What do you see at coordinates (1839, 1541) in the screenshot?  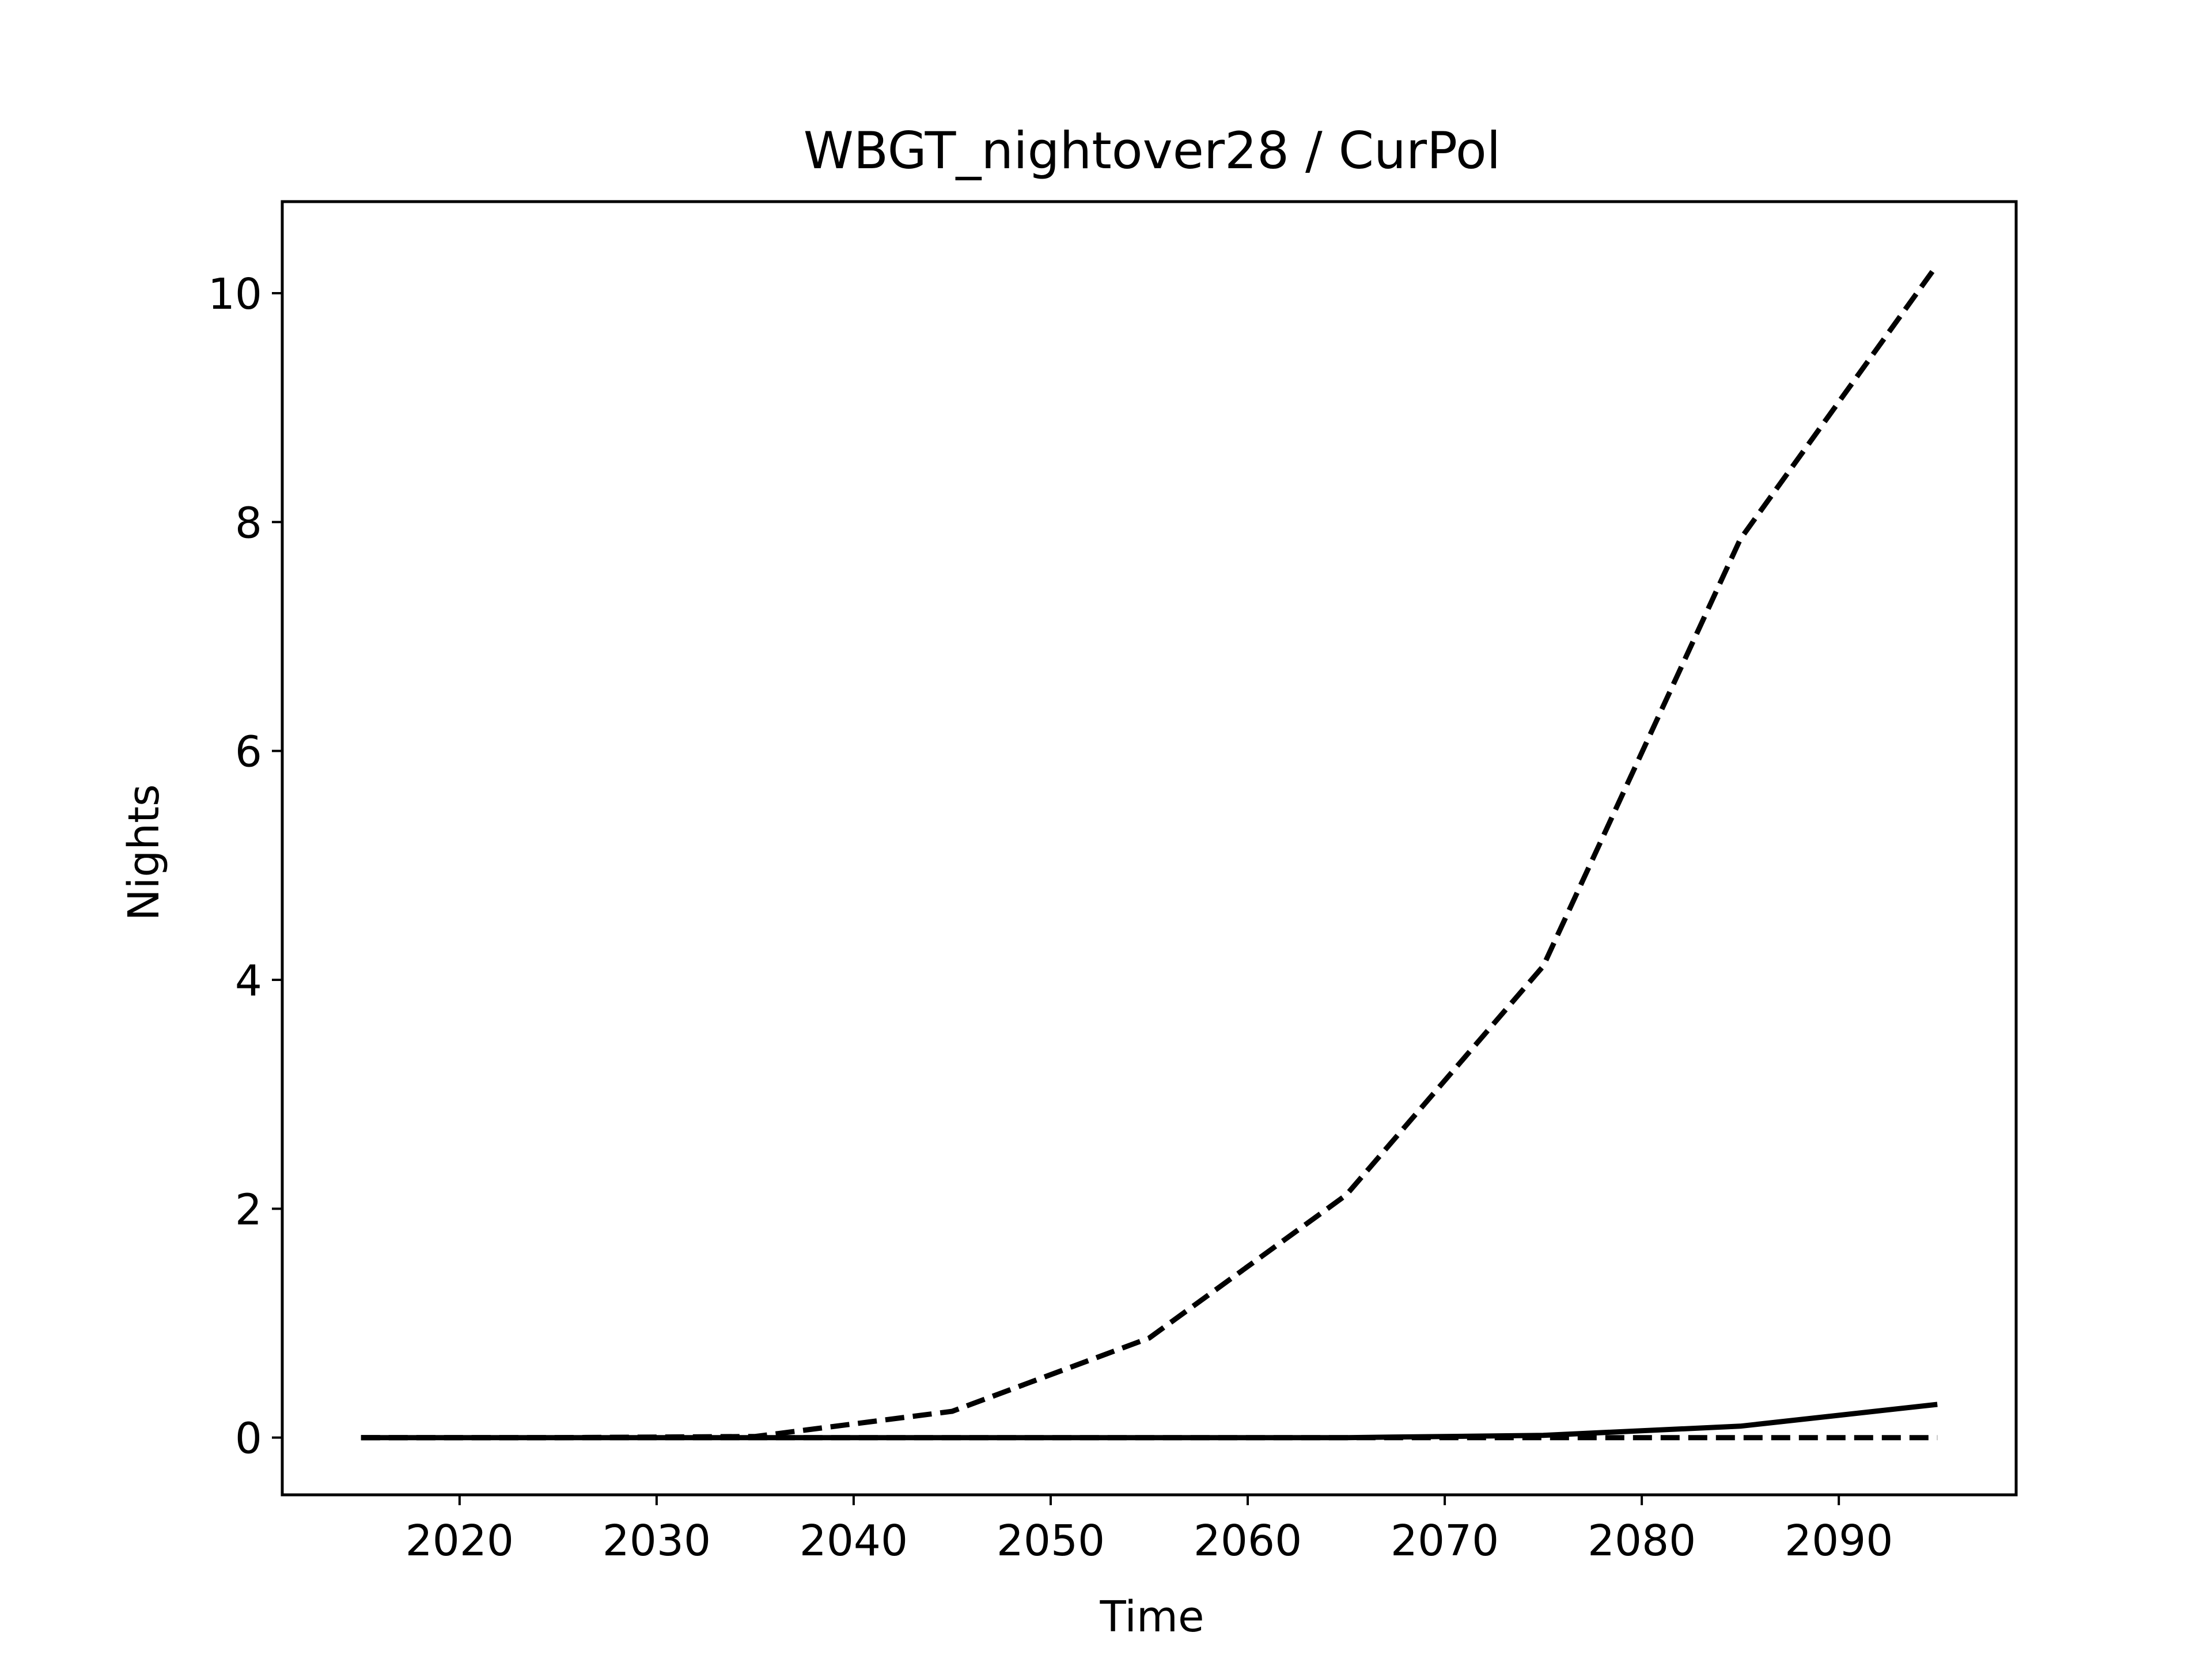 I see `x-tick-label-2090: 2090` at bounding box center [1839, 1541].